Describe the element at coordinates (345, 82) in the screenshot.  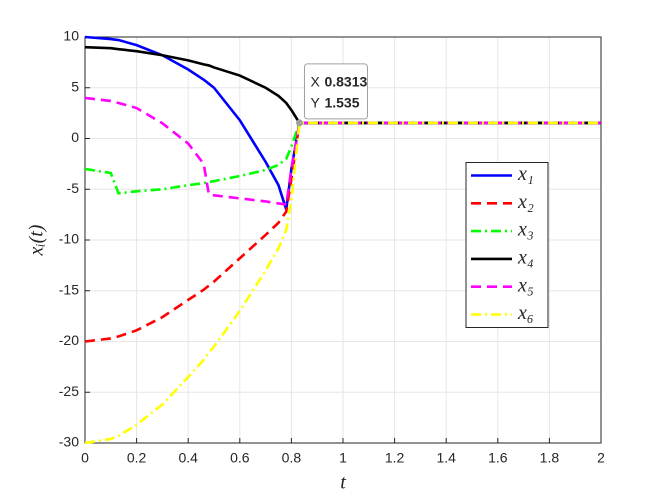
I see `datatip-x-value: 0.8313` at that location.